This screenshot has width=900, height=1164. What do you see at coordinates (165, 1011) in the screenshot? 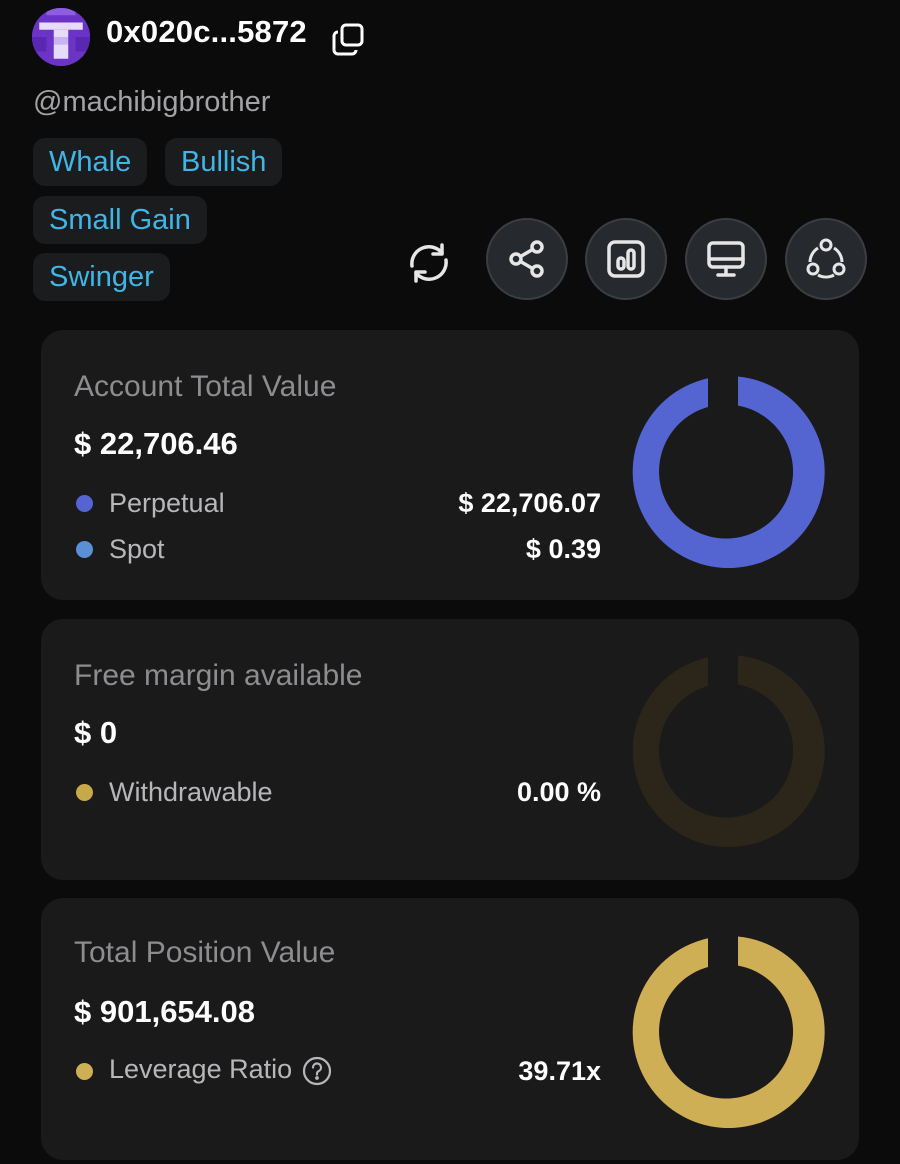
I see `position-total: $ 901,654.08` at bounding box center [165, 1011].